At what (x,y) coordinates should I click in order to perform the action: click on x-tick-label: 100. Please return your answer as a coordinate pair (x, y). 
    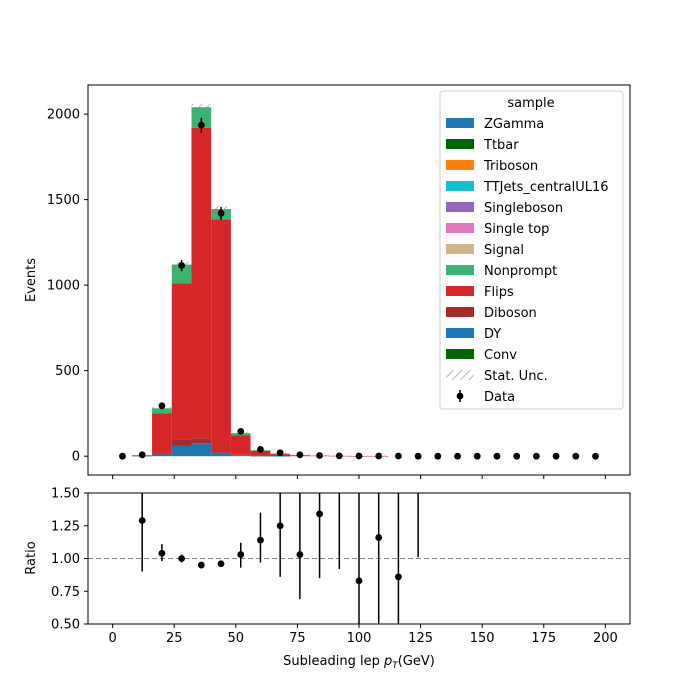
    Looking at the image, I should click on (359, 638).